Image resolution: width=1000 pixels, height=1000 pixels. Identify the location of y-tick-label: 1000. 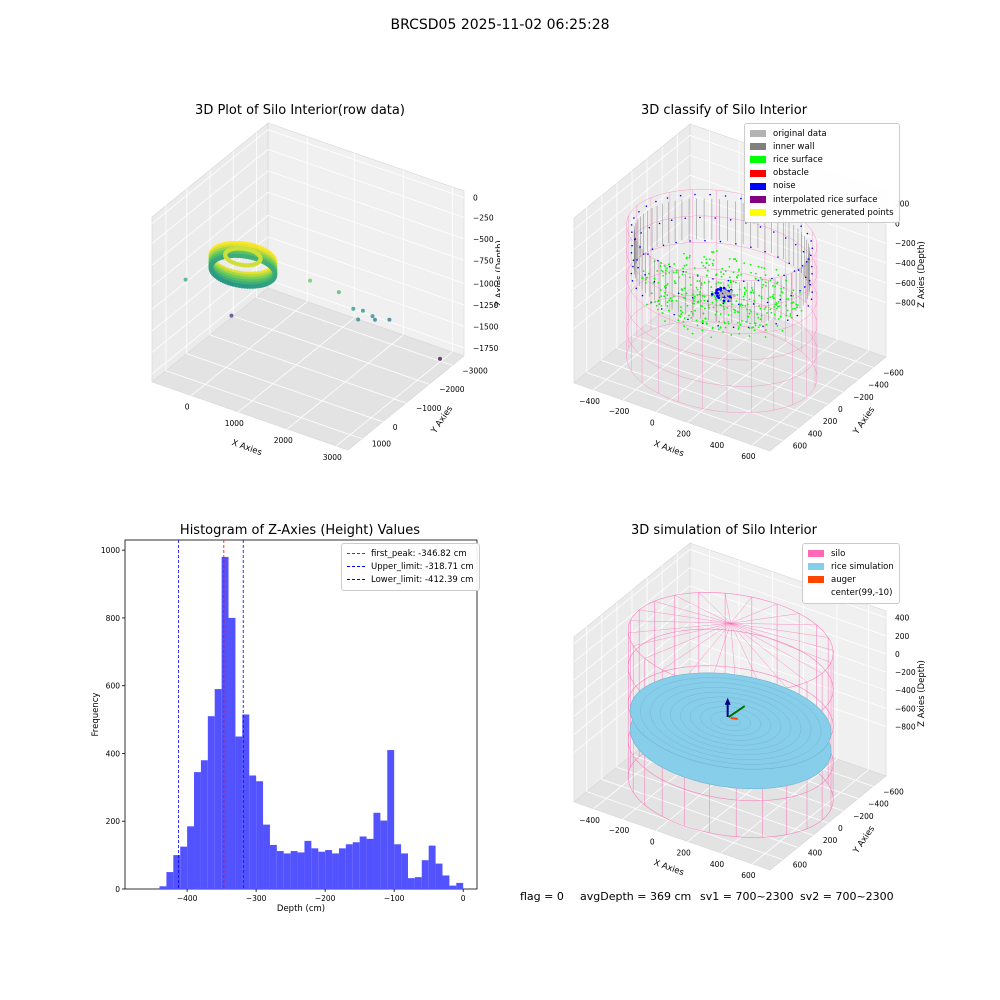
(381, 444).